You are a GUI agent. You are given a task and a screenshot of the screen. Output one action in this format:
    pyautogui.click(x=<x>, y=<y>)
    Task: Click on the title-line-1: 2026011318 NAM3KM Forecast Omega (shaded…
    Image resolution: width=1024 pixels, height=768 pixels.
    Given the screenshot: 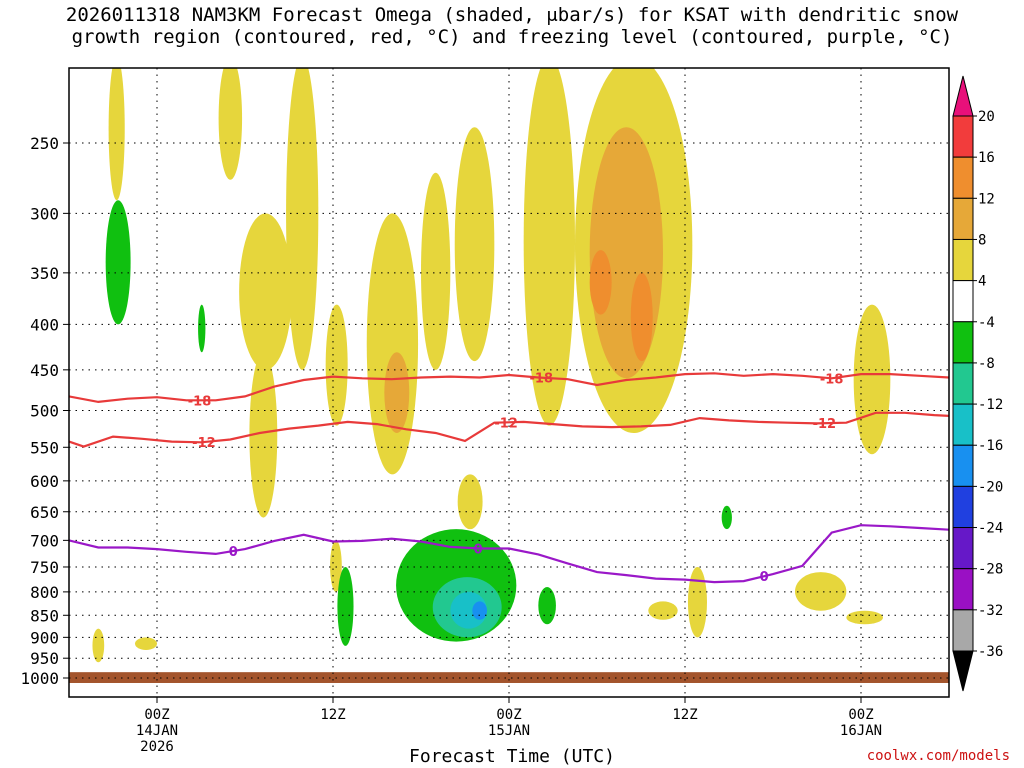 What is the action you would take?
    pyautogui.click(x=512, y=15)
    